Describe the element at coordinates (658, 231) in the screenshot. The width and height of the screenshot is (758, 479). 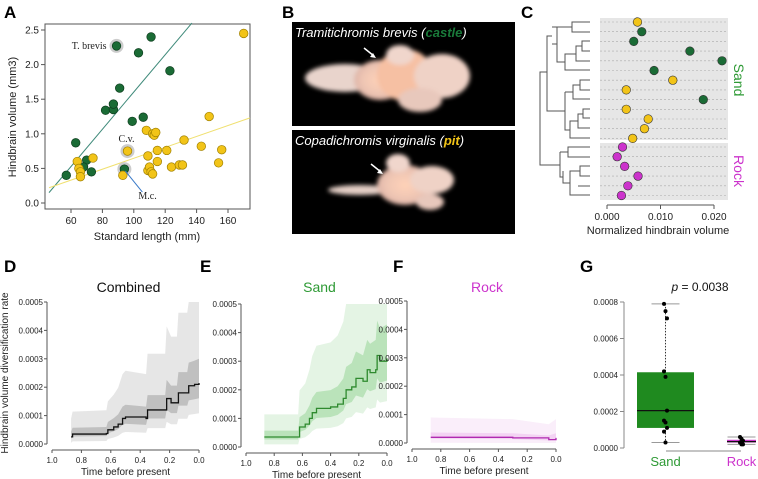
I see `x-axis-label: Normalized hindbrain volume` at that location.